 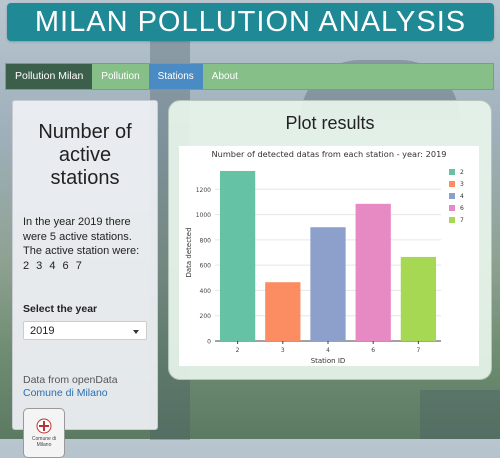 I want to click on x-axis-label: Station ID, so click(x=328, y=361).